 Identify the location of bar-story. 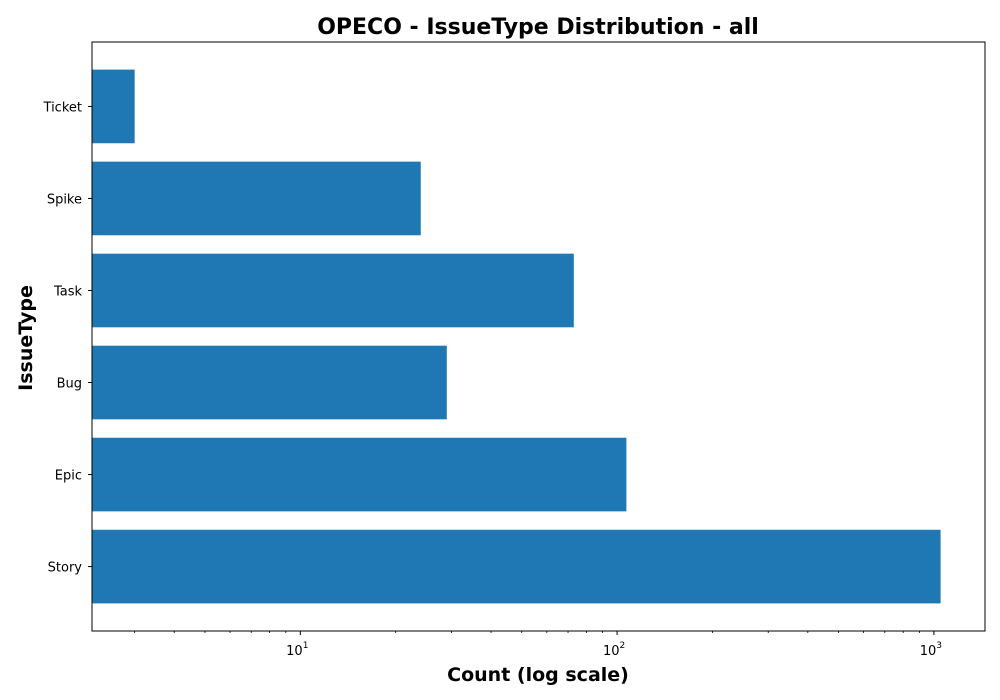
(516, 566).